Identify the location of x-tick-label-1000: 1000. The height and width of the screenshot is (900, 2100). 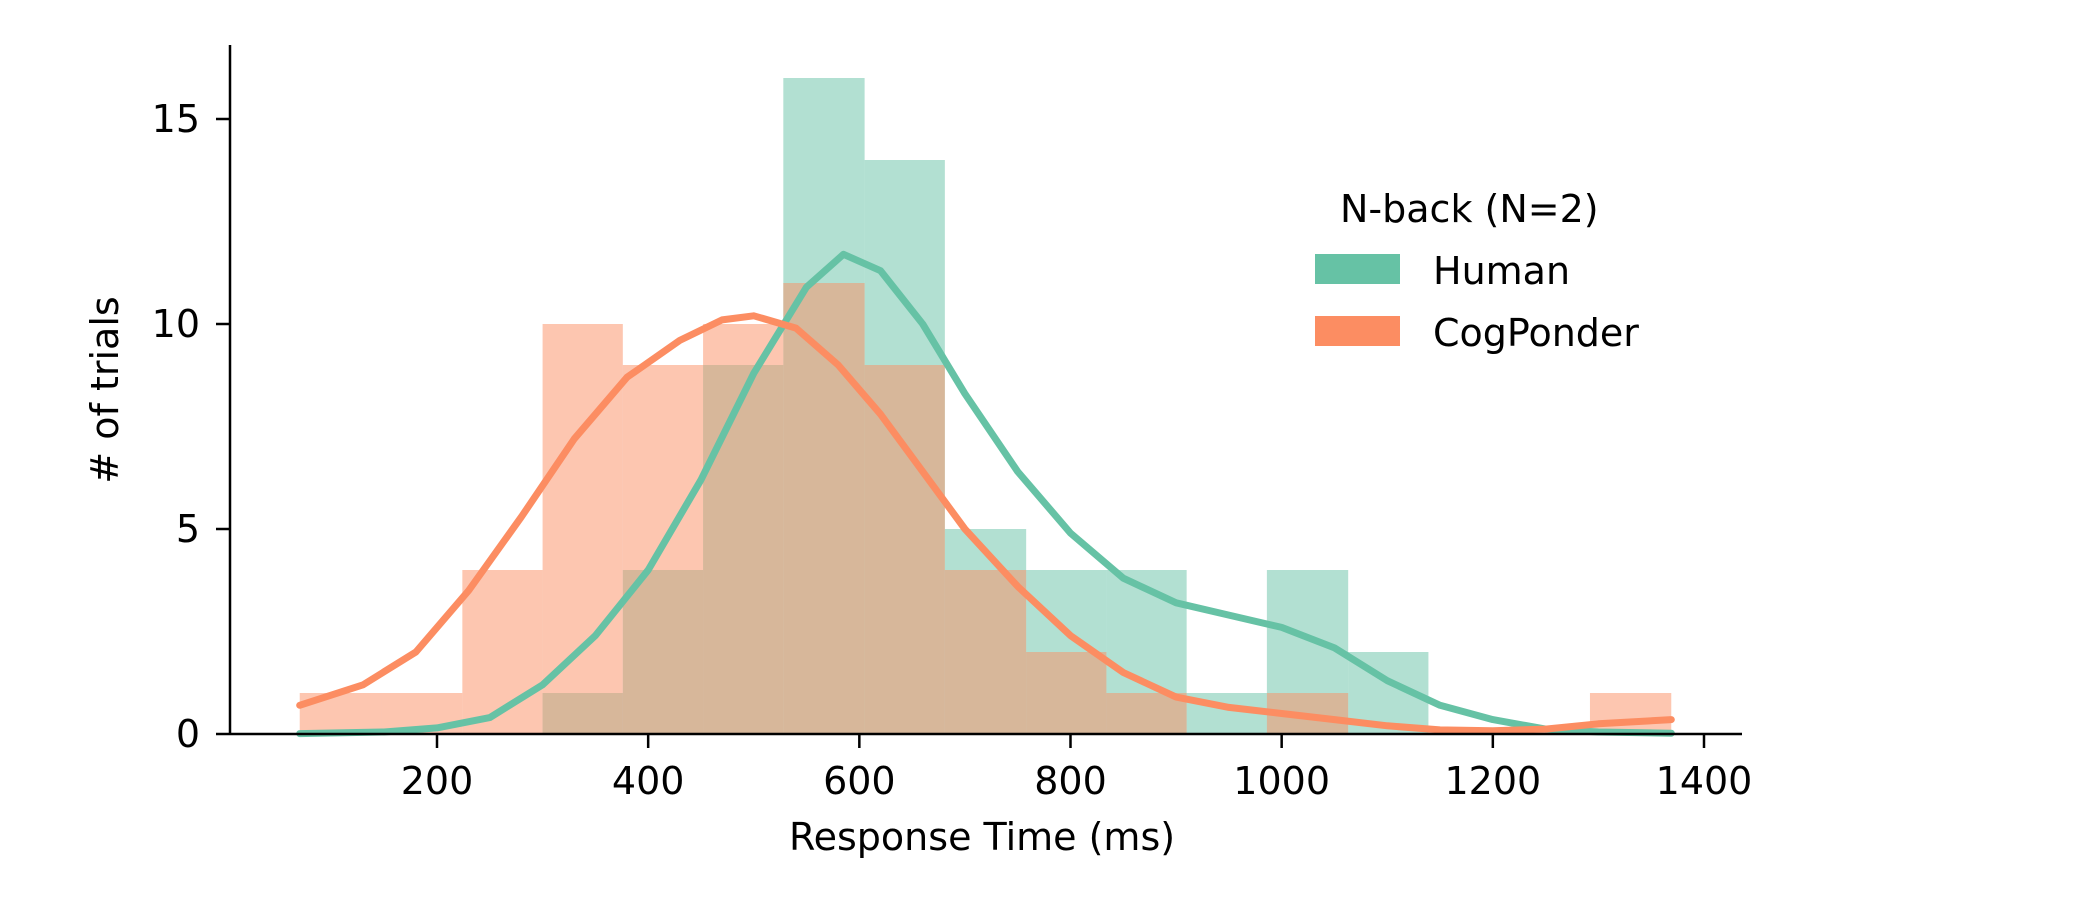
(1281, 781).